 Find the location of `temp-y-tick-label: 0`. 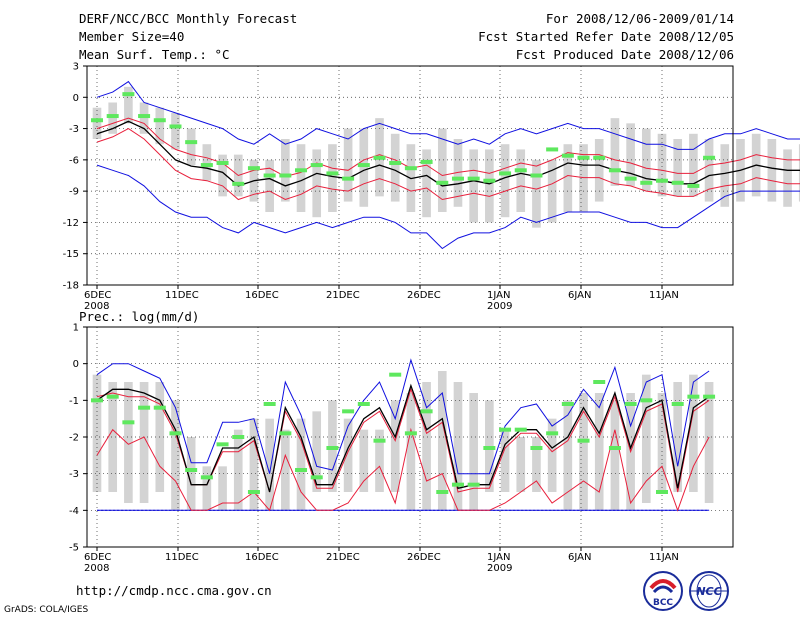

temp-y-tick-label: 0 is located at coordinates (76, 98).